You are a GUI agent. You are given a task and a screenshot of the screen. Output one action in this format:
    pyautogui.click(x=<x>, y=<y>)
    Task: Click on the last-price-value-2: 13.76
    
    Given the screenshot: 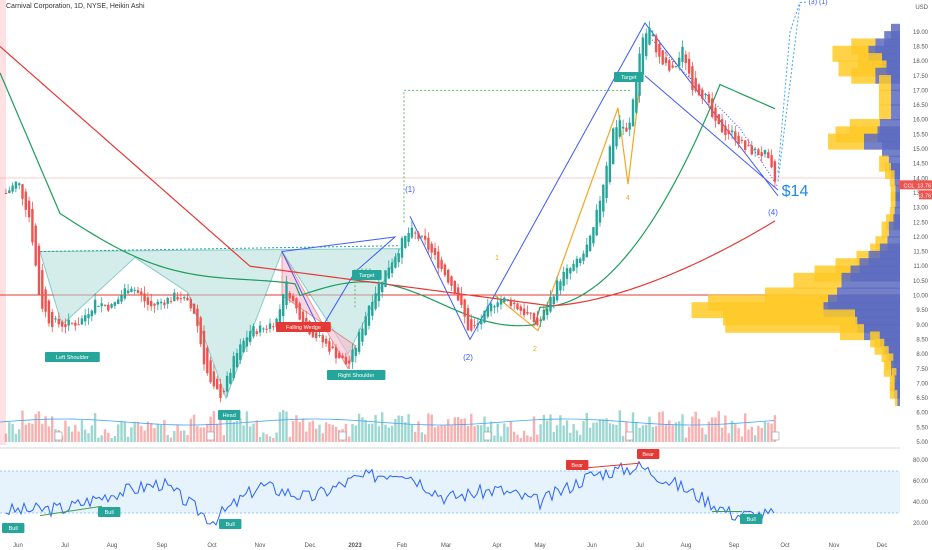 What is the action you would take?
    pyautogui.click(x=924, y=196)
    